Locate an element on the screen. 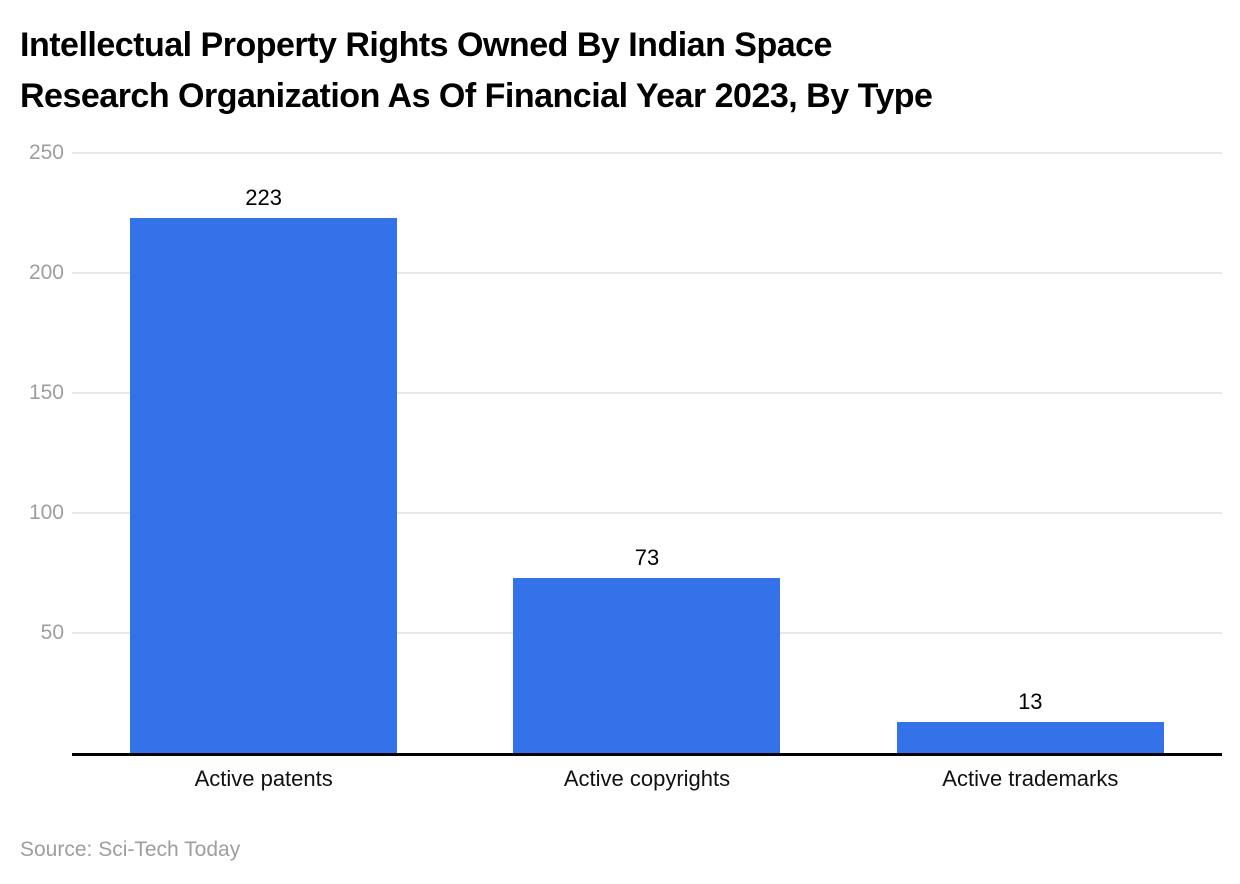 Image resolution: width=1240 pixels, height=884 pixels. y-tick-label-200: 200 is located at coordinates (46, 272).